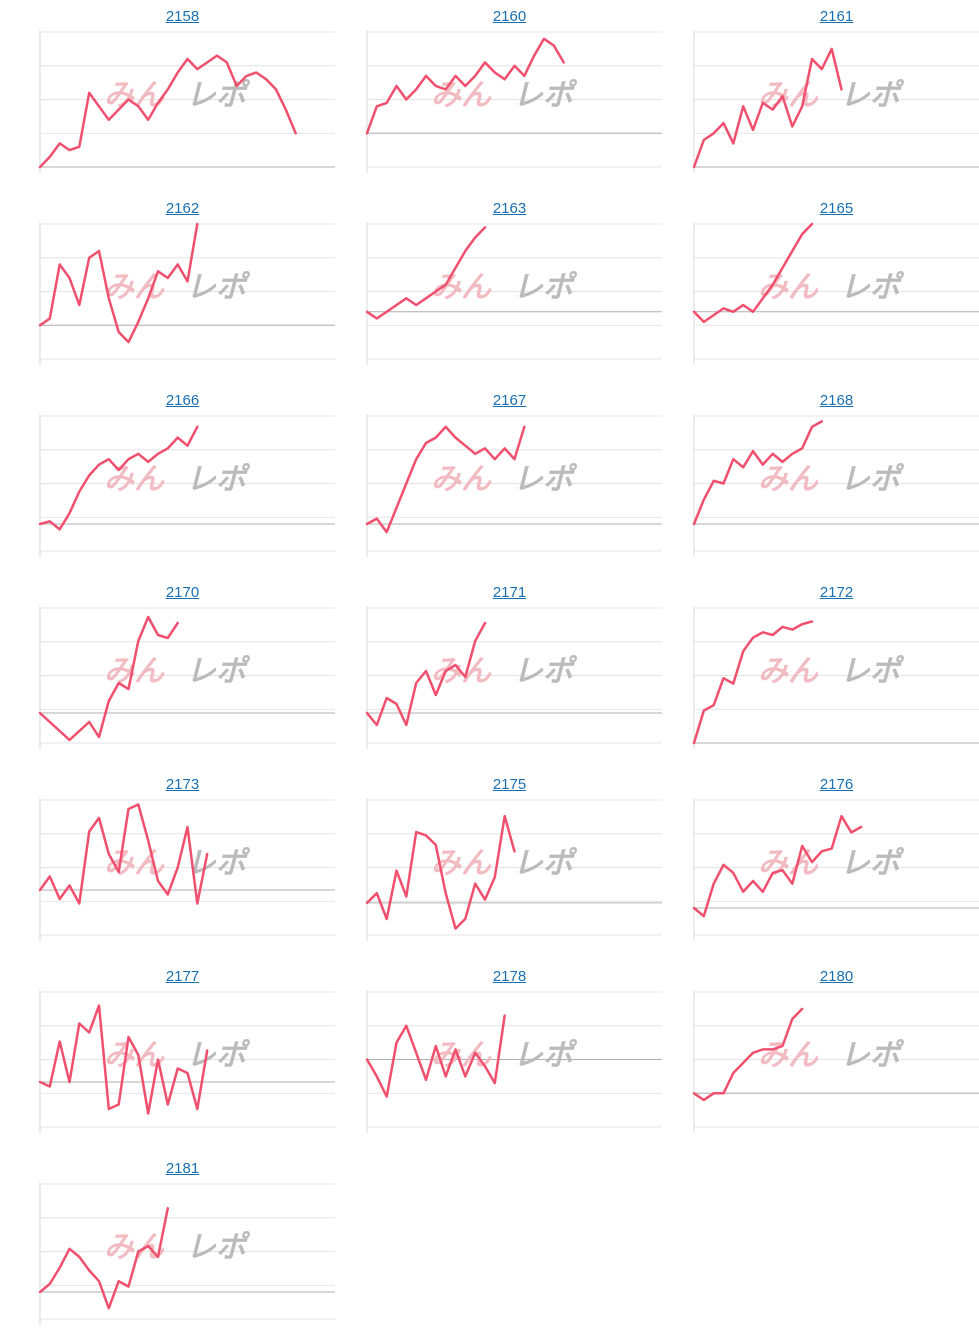  I want to click on chart-2161: 2161 みん レポ, so click(831, 95).